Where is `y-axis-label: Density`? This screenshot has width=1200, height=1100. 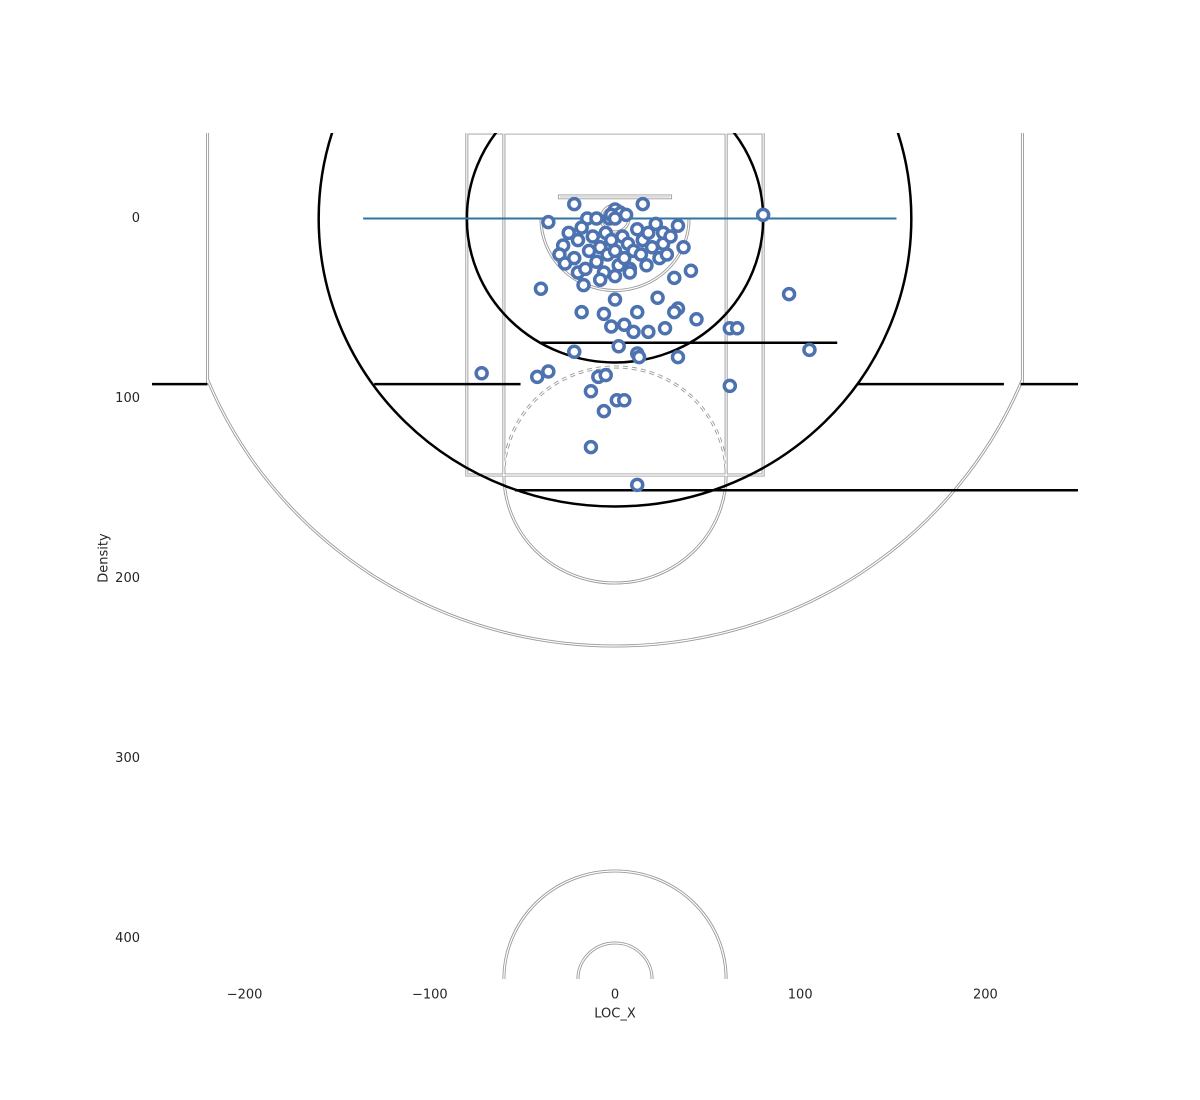 y-axis-label: Density is located at coordinates (104, 558).